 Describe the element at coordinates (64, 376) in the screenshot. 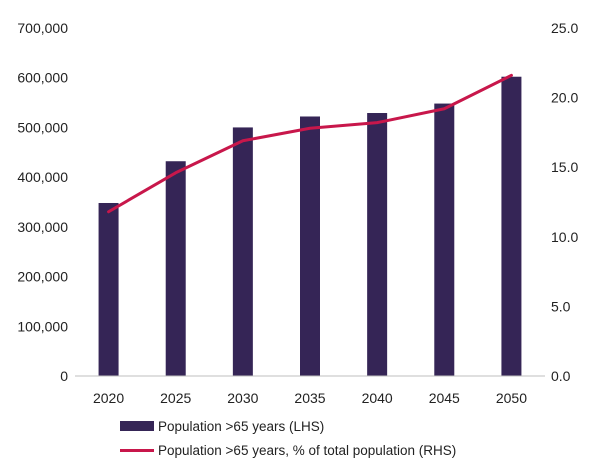

I see `left-tick-label: 0` at that location.